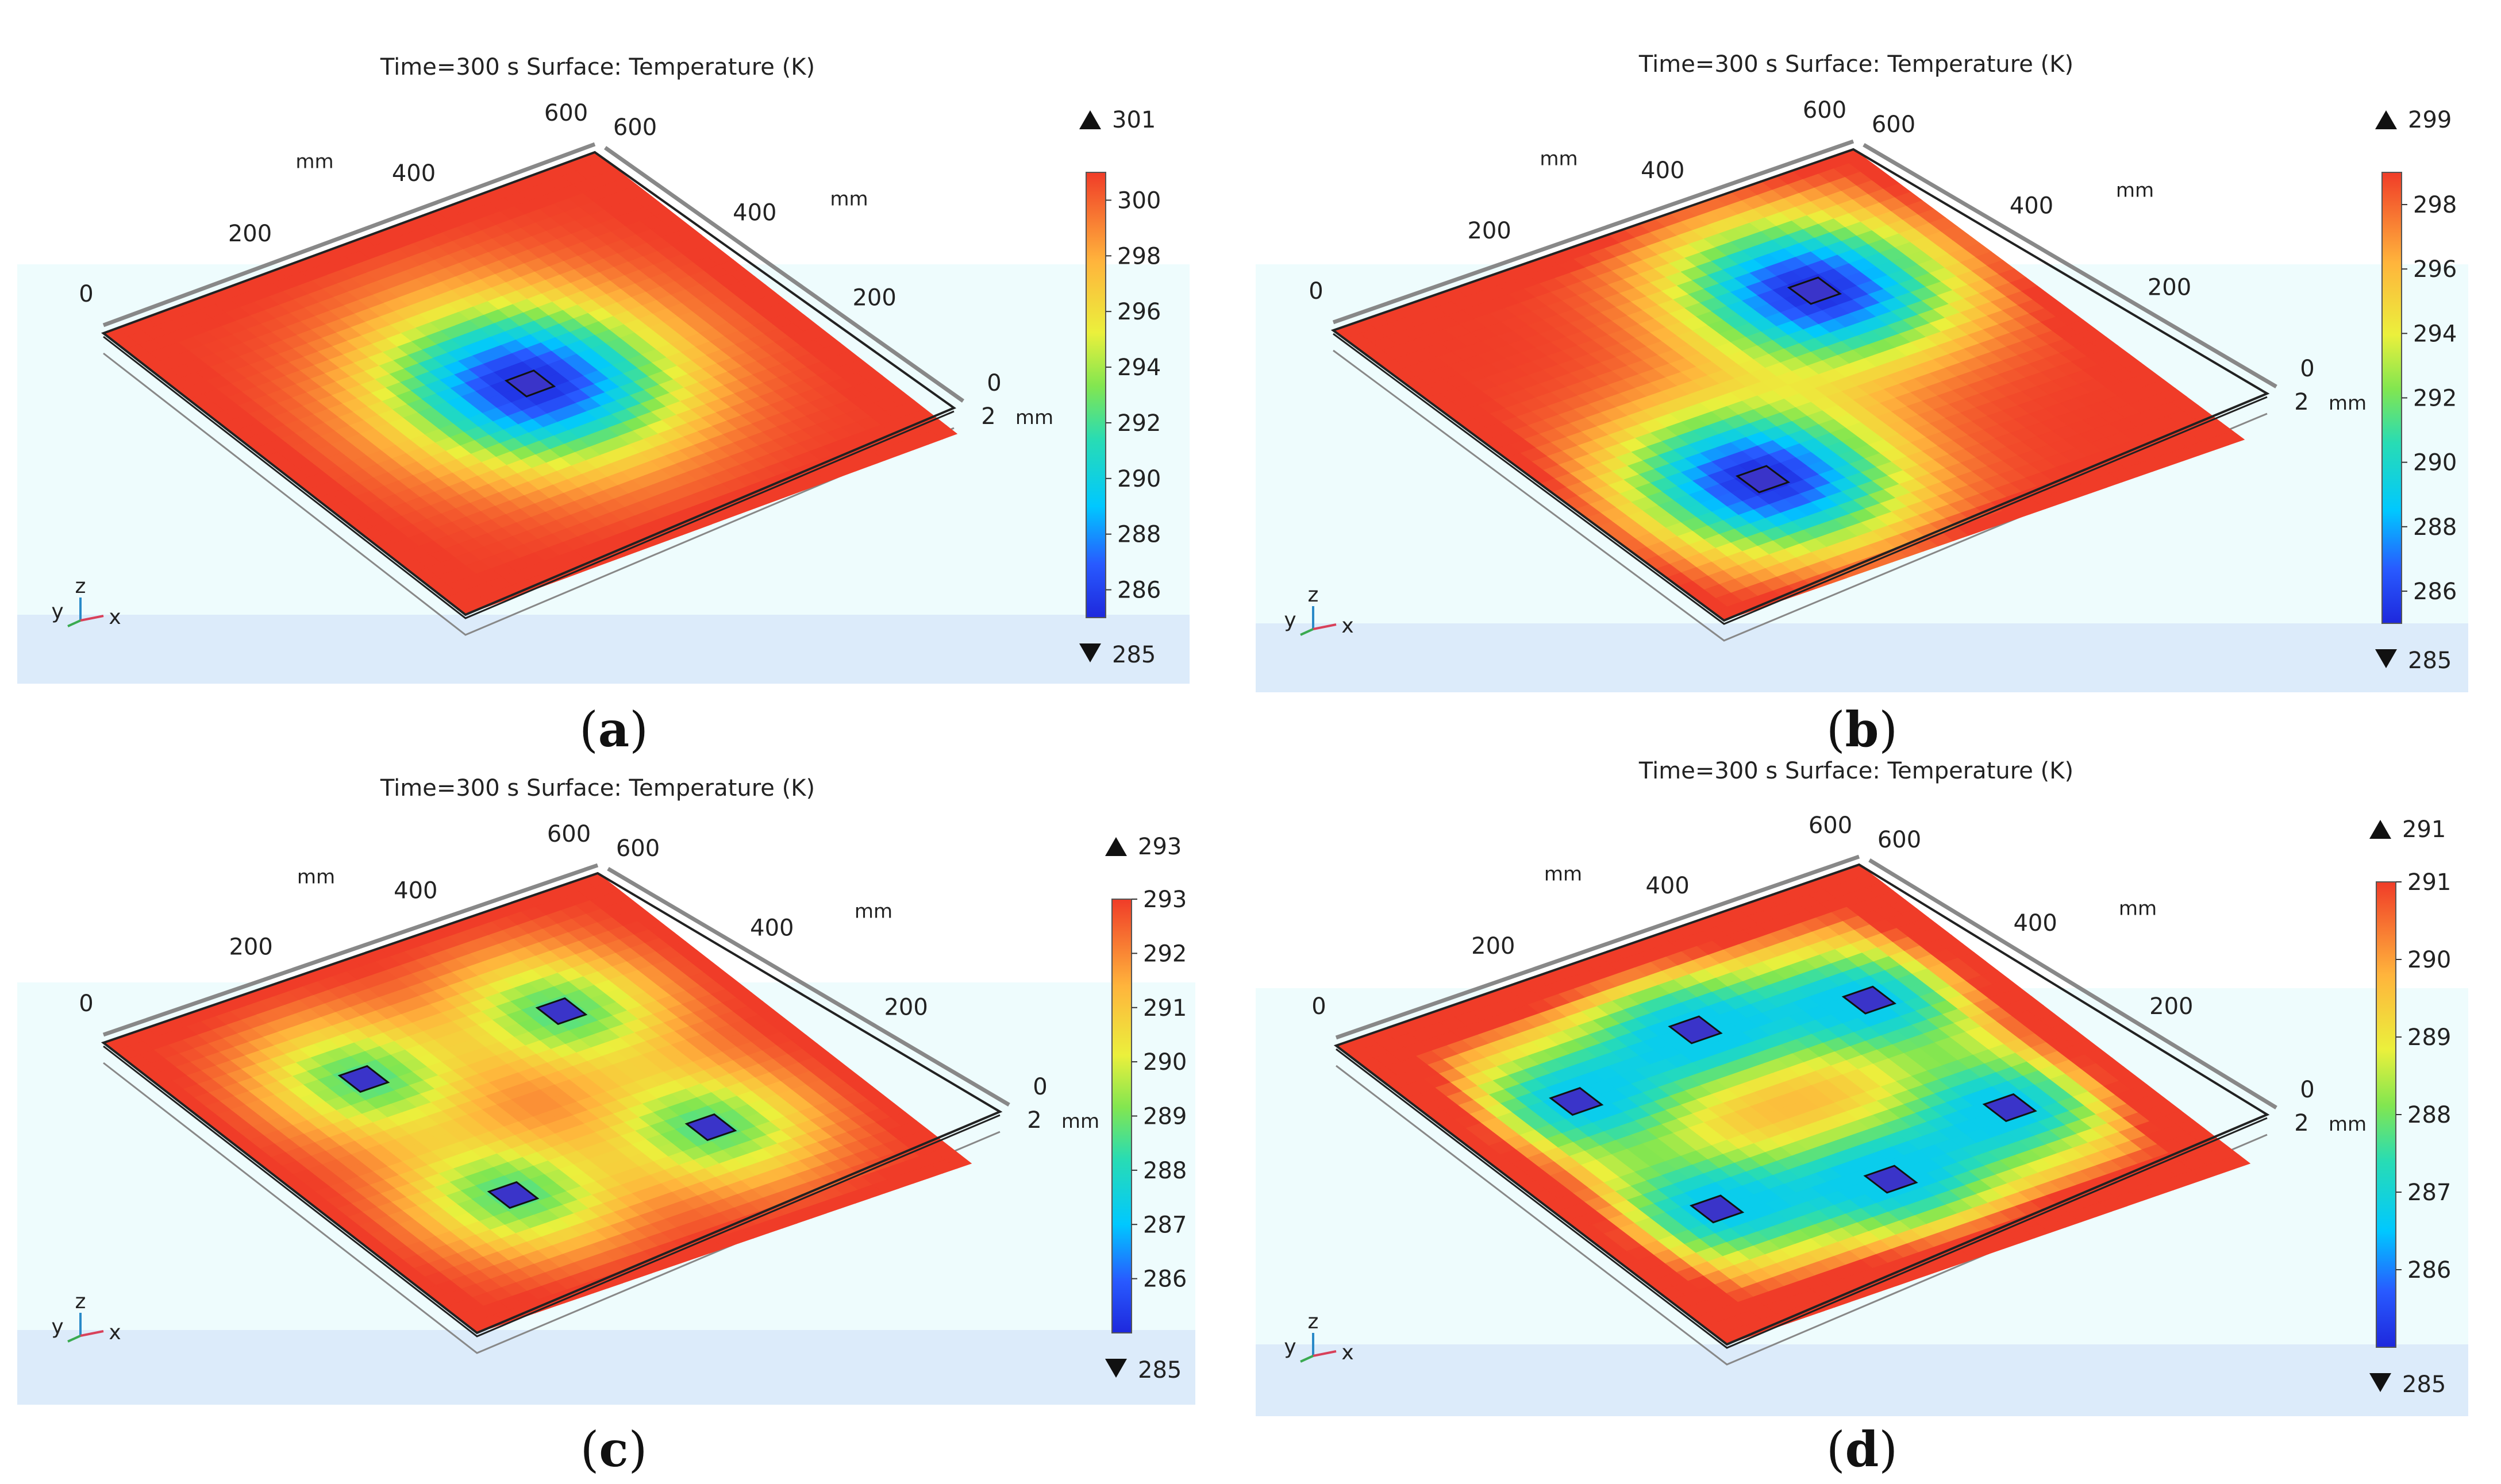 The width and height of the screenshot is (2501, 1484). I want to click on thickness-axis-label: mm, so click(1080, 1121).